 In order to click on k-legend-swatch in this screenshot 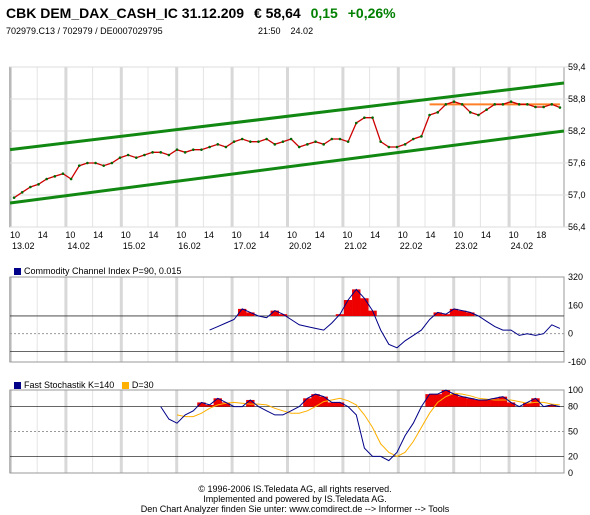, I will do `click(17, 386)`.